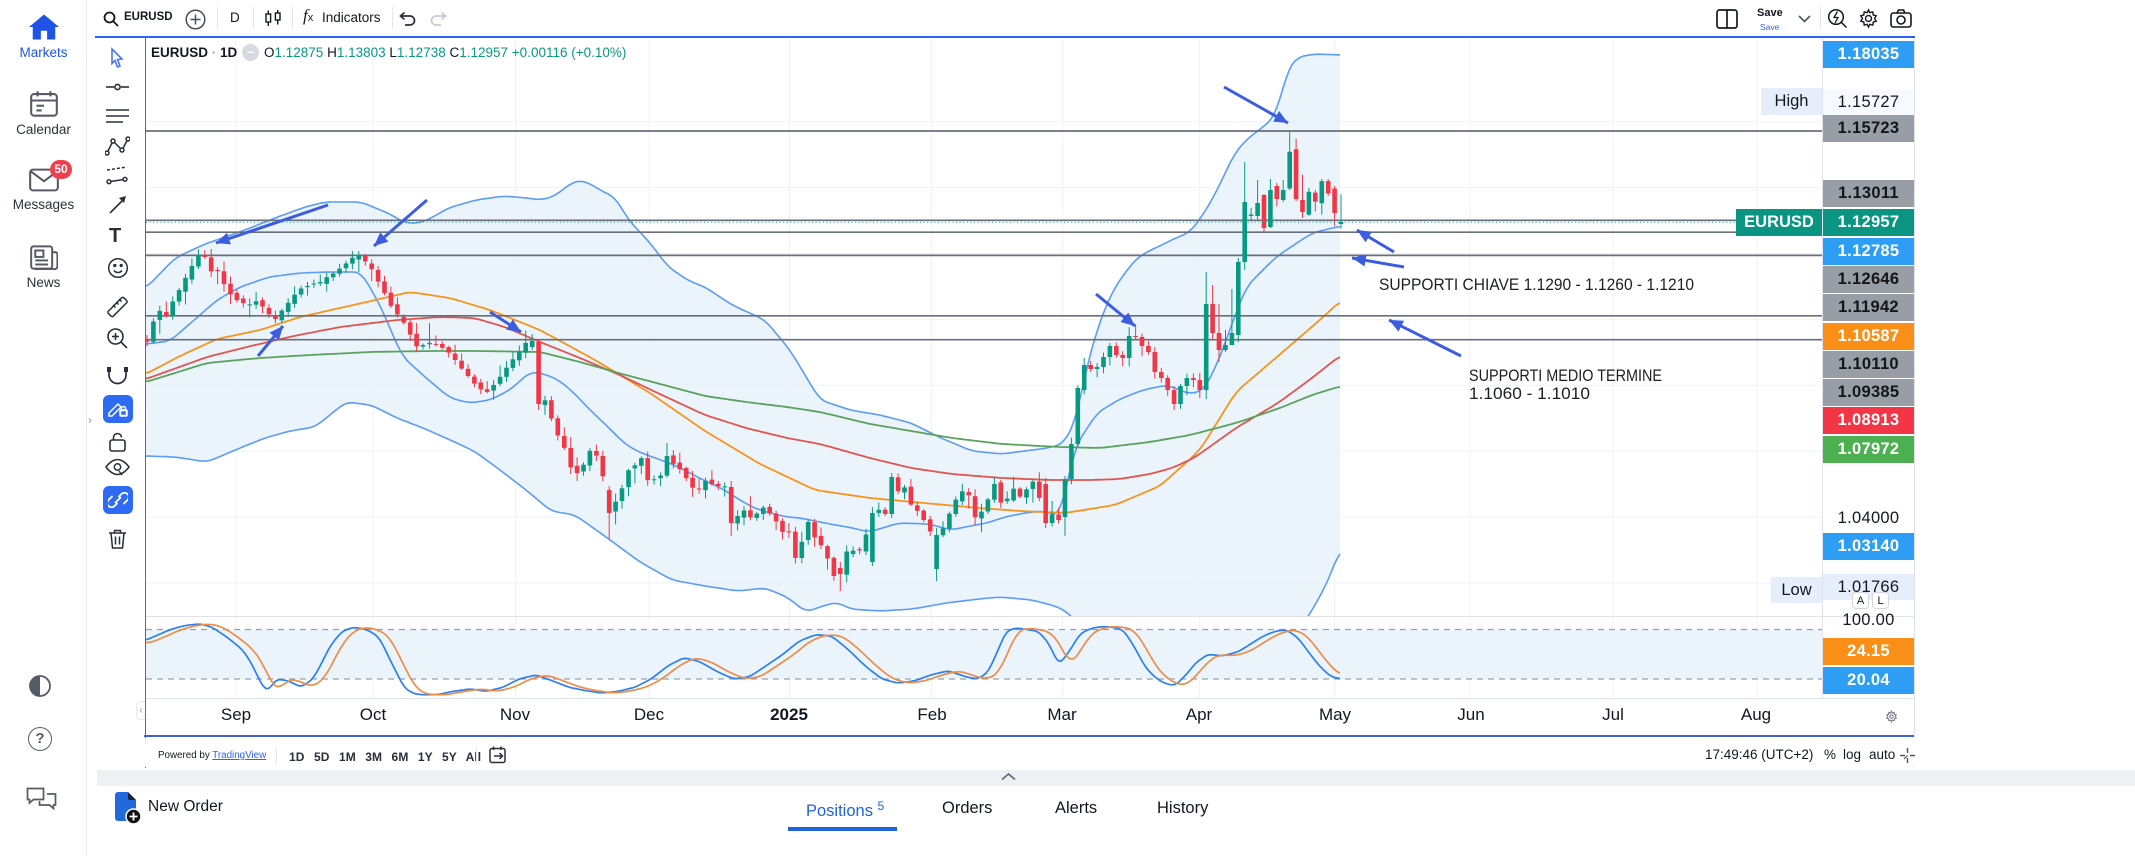  What do you see at coordinates (1565, 375) in the screenshot?
I see `svg-text: SUPPORTI MEDIO TERMINE` at bounding box center [1565, 375].